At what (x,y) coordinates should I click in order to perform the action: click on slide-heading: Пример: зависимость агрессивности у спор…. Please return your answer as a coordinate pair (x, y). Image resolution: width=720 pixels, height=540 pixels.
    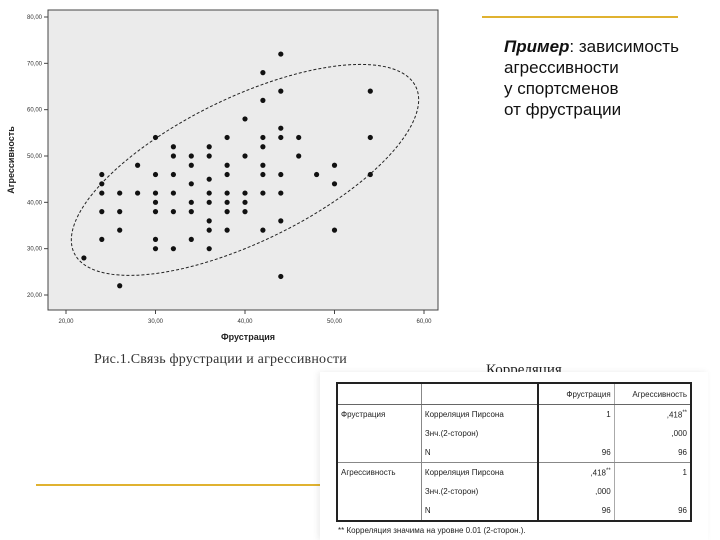
    Looking at the image, I should click on (609, 78).